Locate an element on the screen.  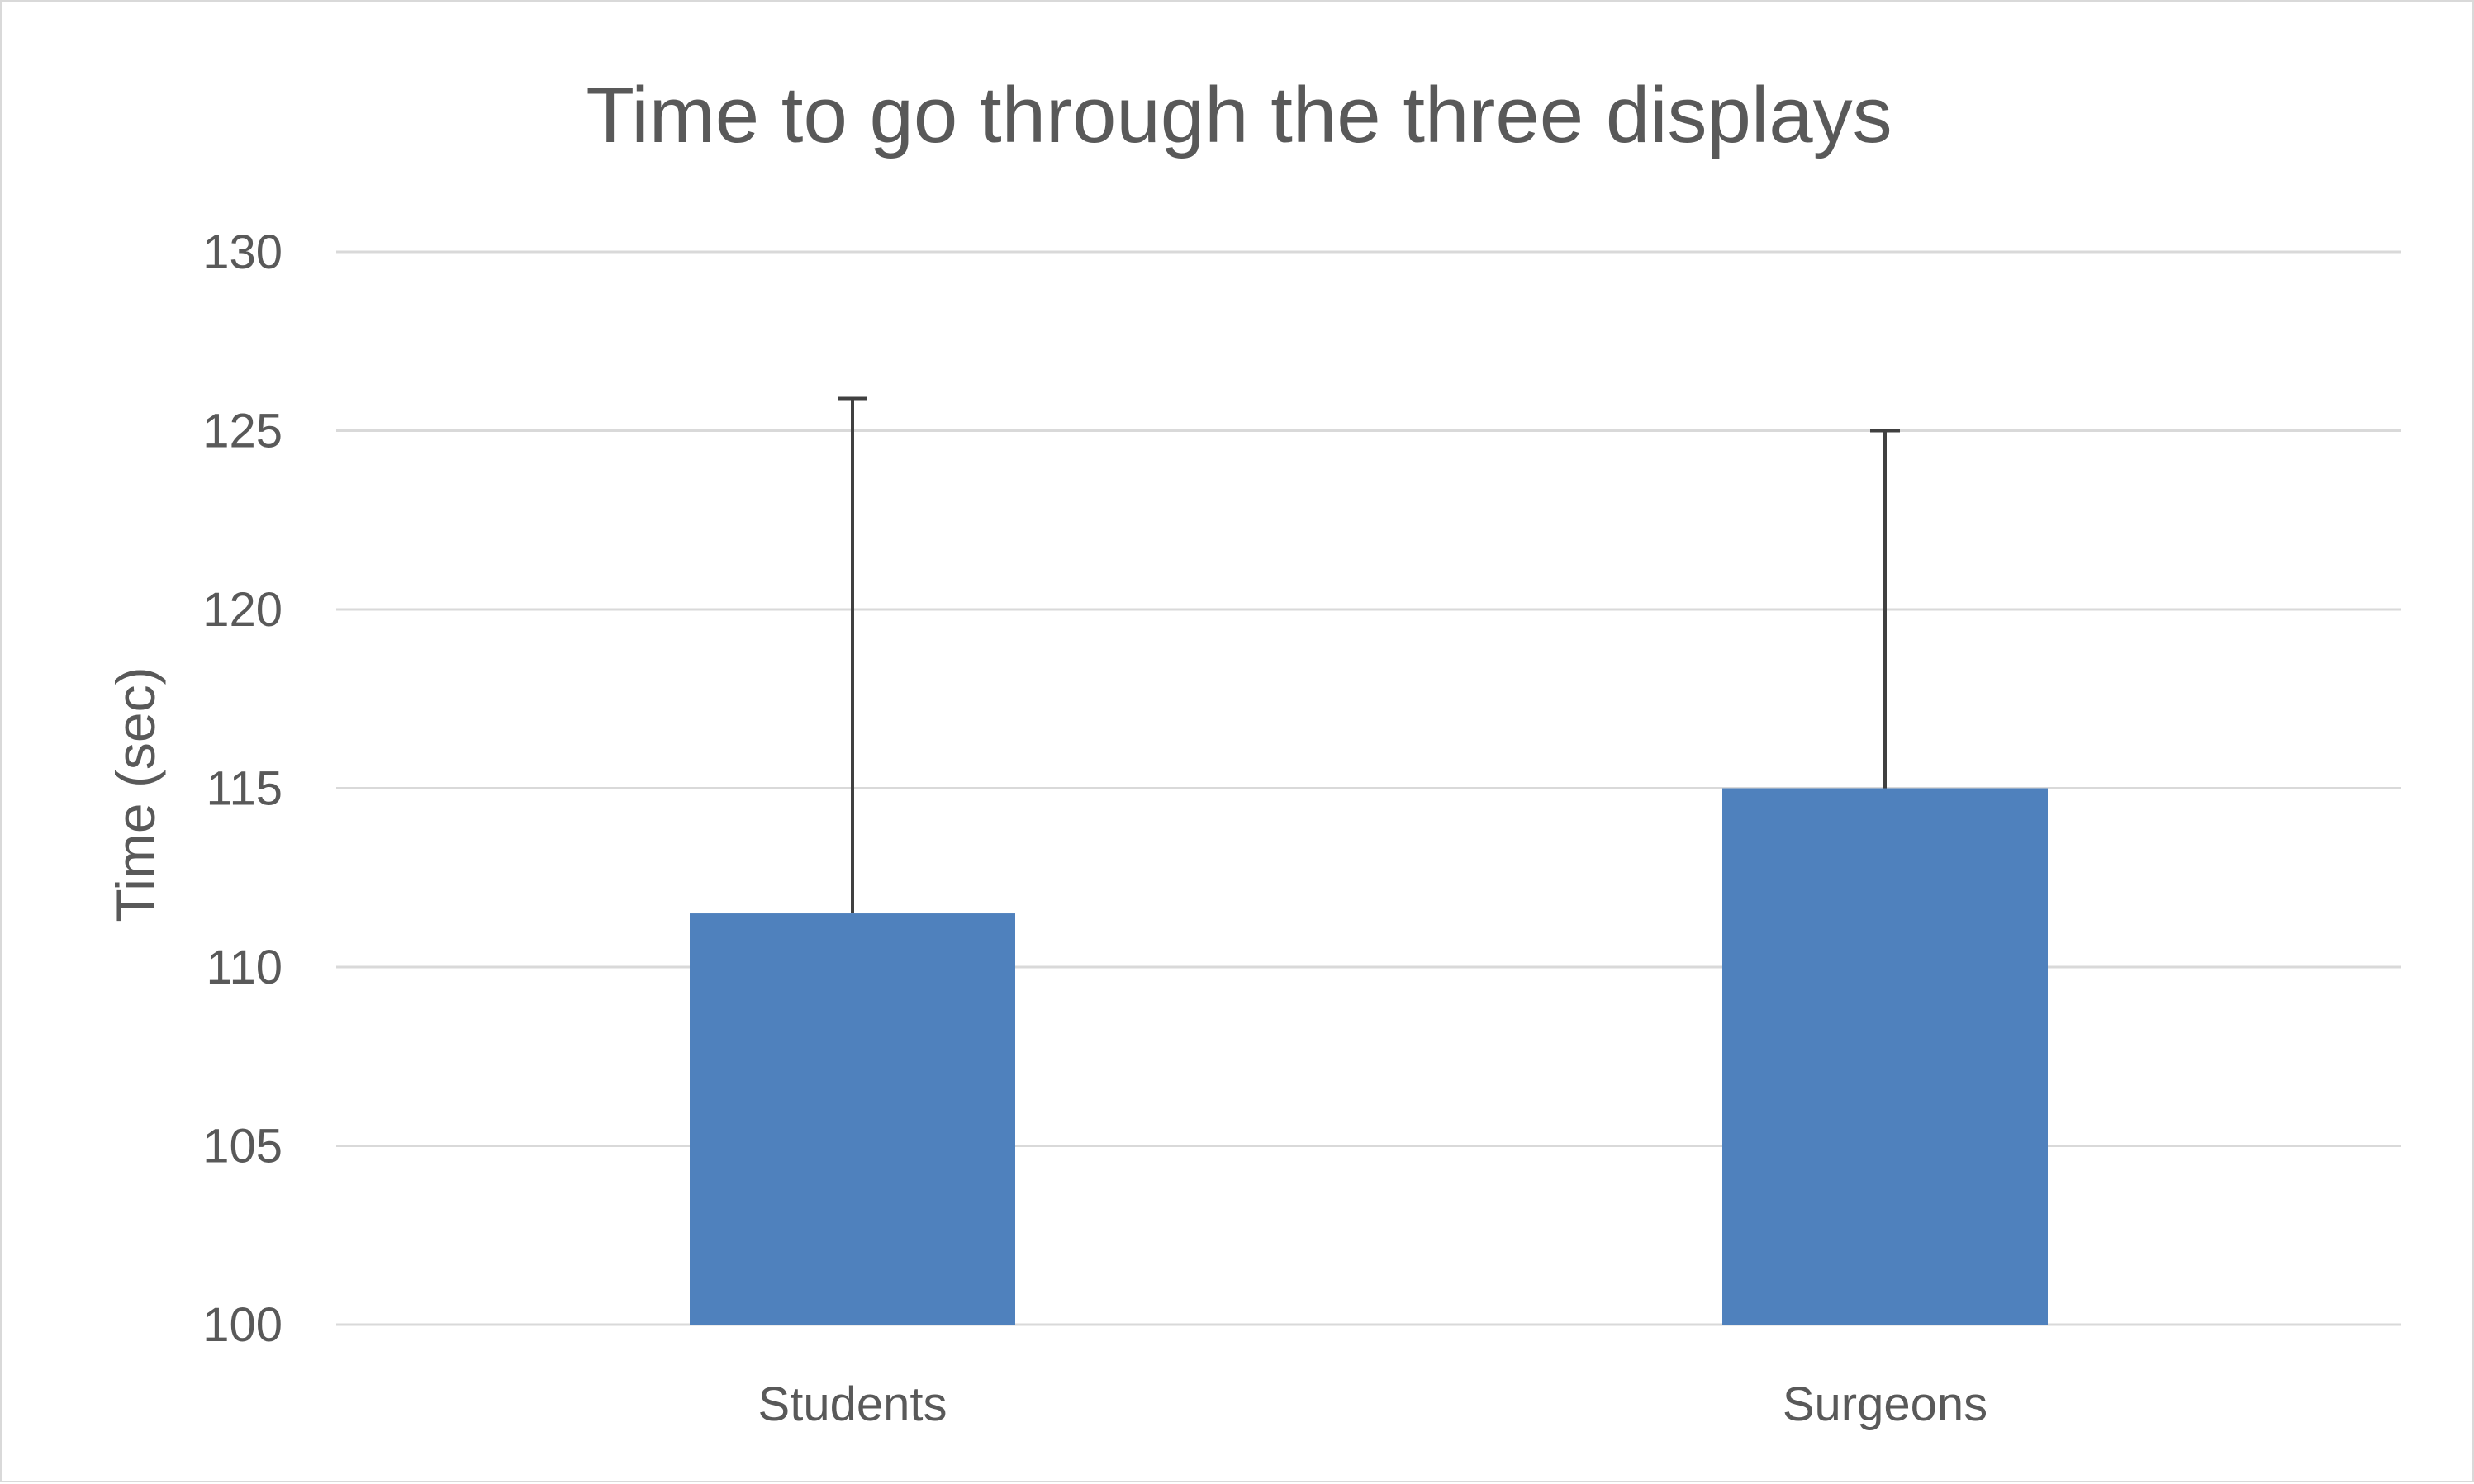
y-axis-ticks: 100 105 110 115 120 125 130 is located at coordinates (242, 788).